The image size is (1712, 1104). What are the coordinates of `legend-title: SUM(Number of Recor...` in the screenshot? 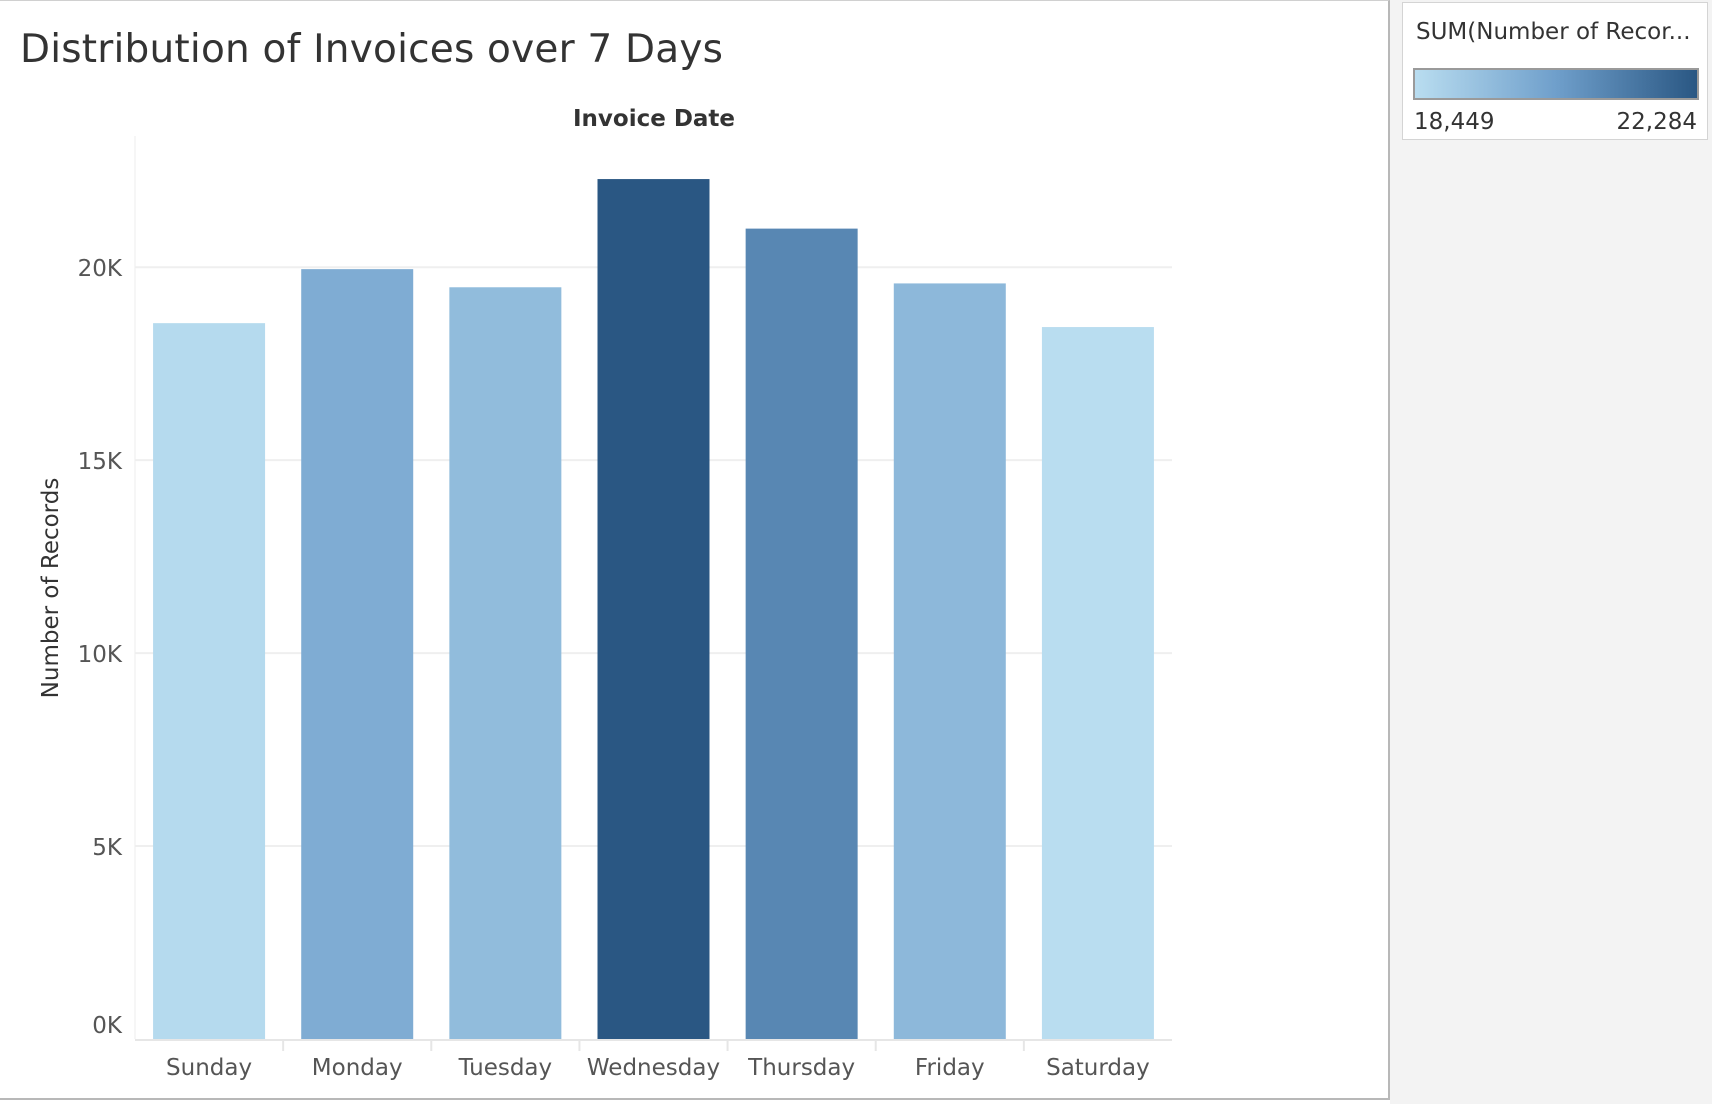 It's located at (1553, 32).